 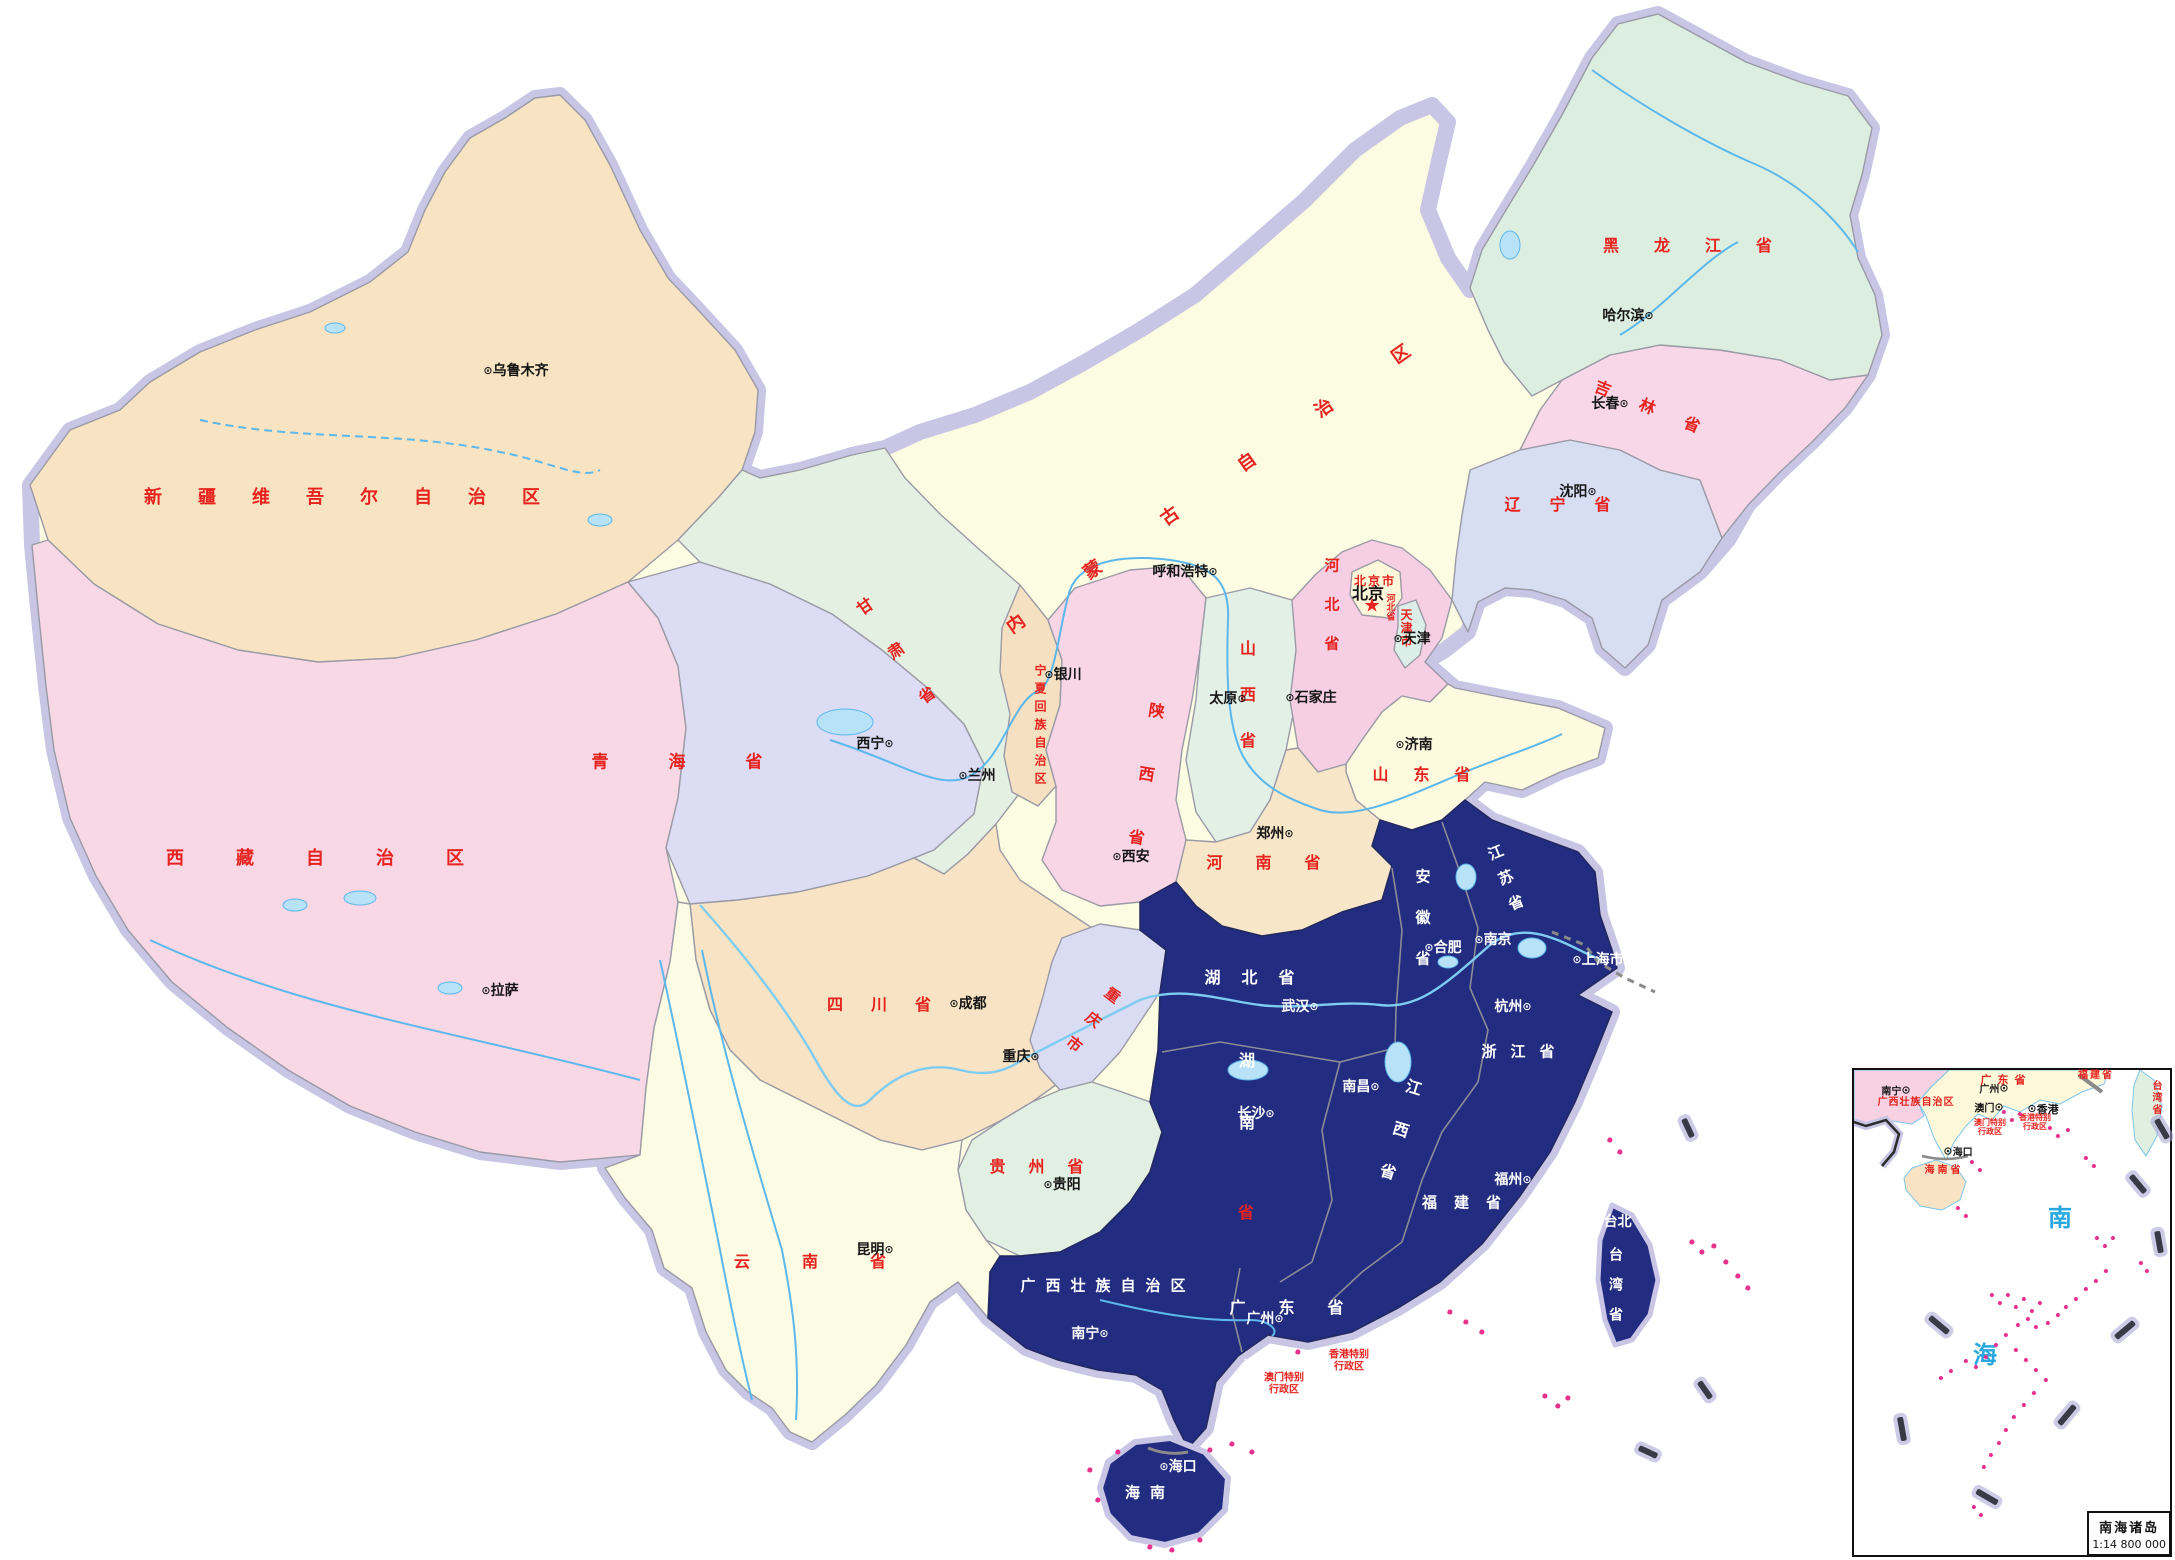 I want to click on inset-legend-scale: 1:14 800 000, so click(x=2129, y=1544).